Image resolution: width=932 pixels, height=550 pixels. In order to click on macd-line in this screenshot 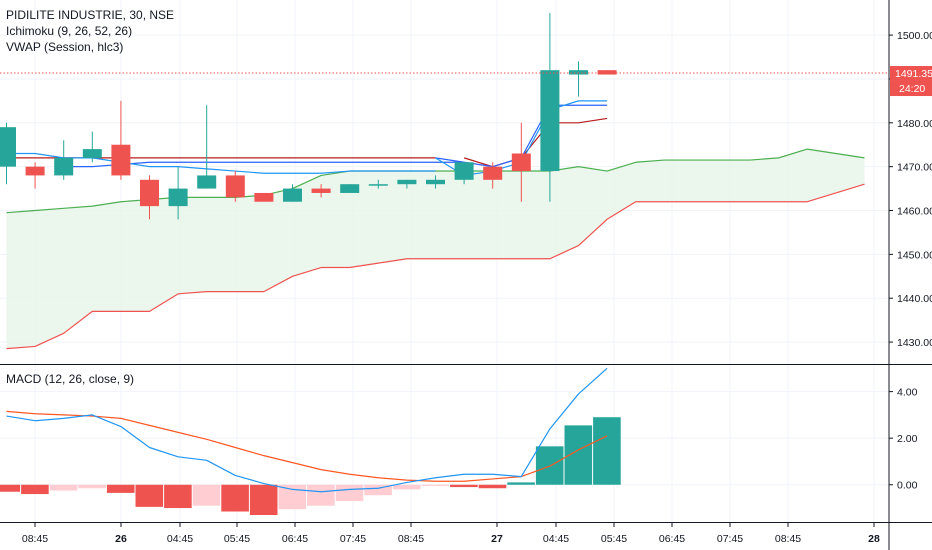, I will do `click(307, 430)`.